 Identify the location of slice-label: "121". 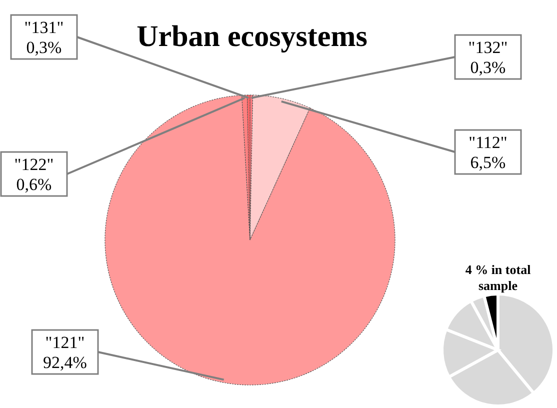
(65, 342).